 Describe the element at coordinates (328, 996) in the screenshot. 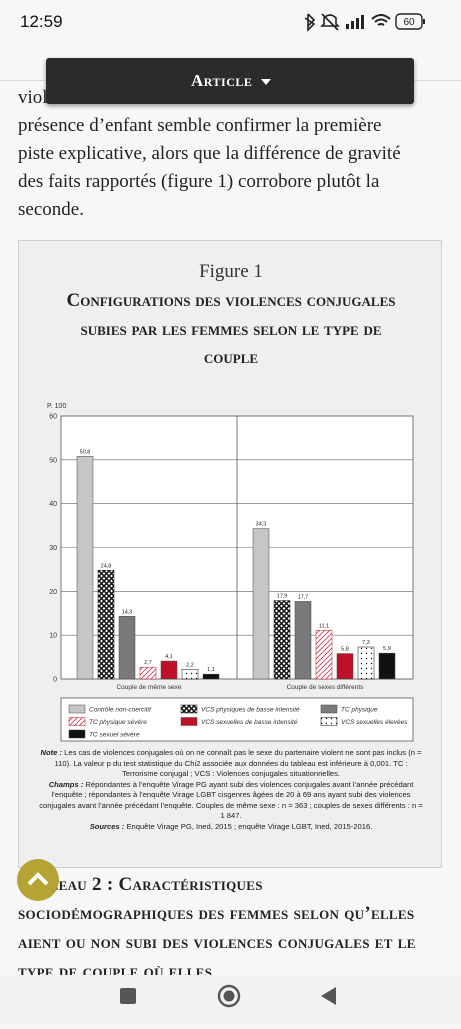

I see `back-button` at that location.